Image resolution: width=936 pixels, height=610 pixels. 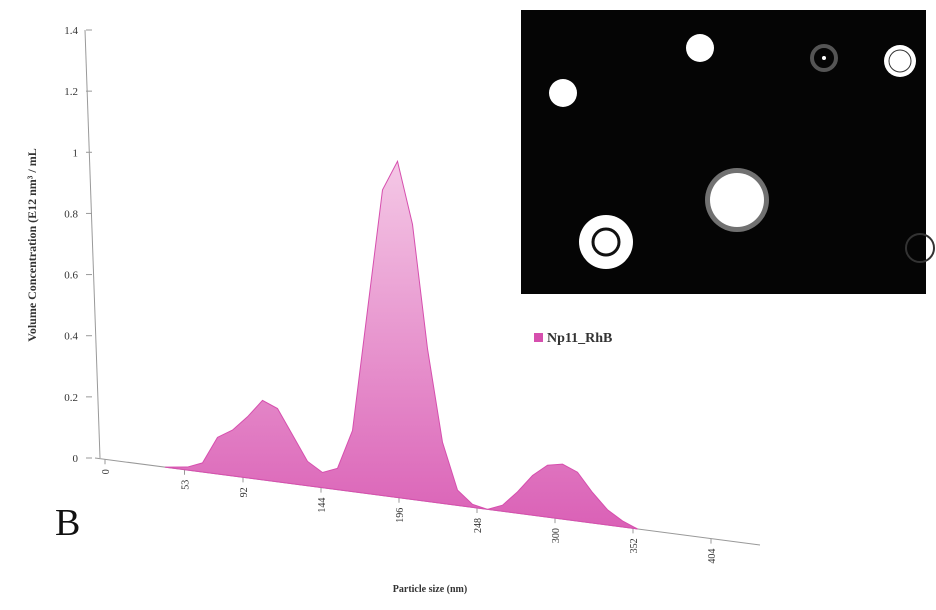 I want to click on y-axis-label: Volume Concentration (E12 nm³ / mL, so click(x=32, y=245).